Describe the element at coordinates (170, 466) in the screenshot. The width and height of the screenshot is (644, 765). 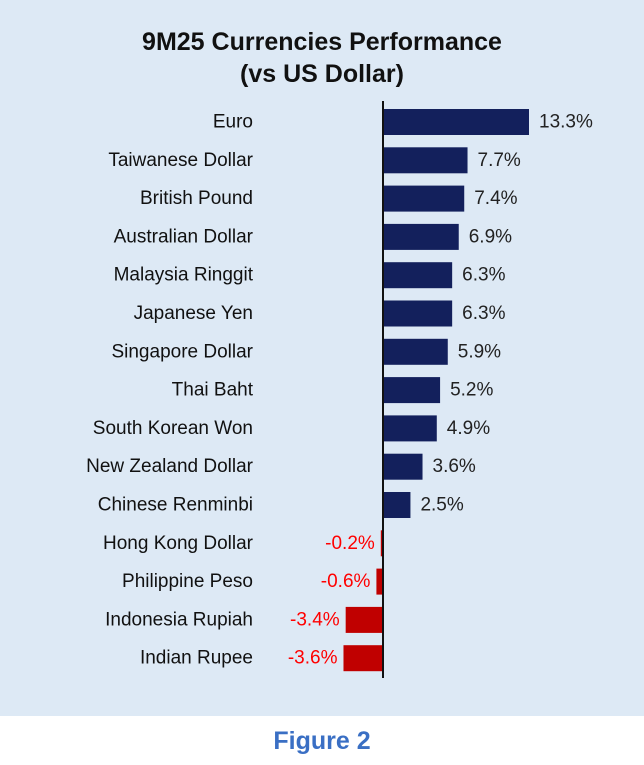
I see `category-label: New Zealand Dollar` at that location.